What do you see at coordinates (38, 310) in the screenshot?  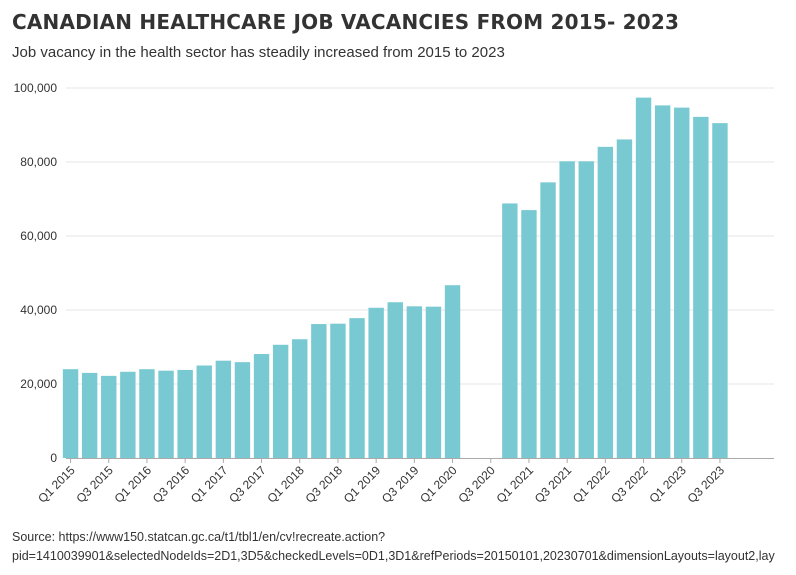 I see `y-tick-label: 40,000` at bounding box center [38, 310].